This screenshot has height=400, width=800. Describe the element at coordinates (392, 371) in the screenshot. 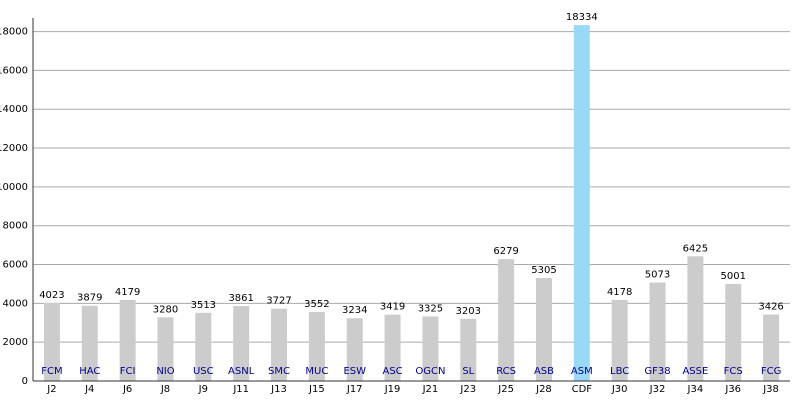

I see `bar-label: ASC` at that location.